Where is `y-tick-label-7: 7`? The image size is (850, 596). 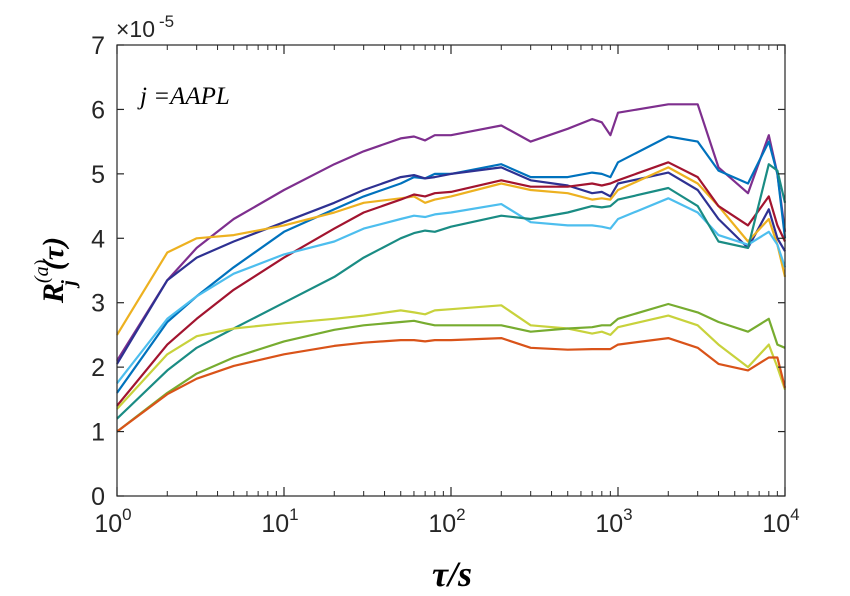
y-tick-label-7: 7 is located at coordinates (98, 46).